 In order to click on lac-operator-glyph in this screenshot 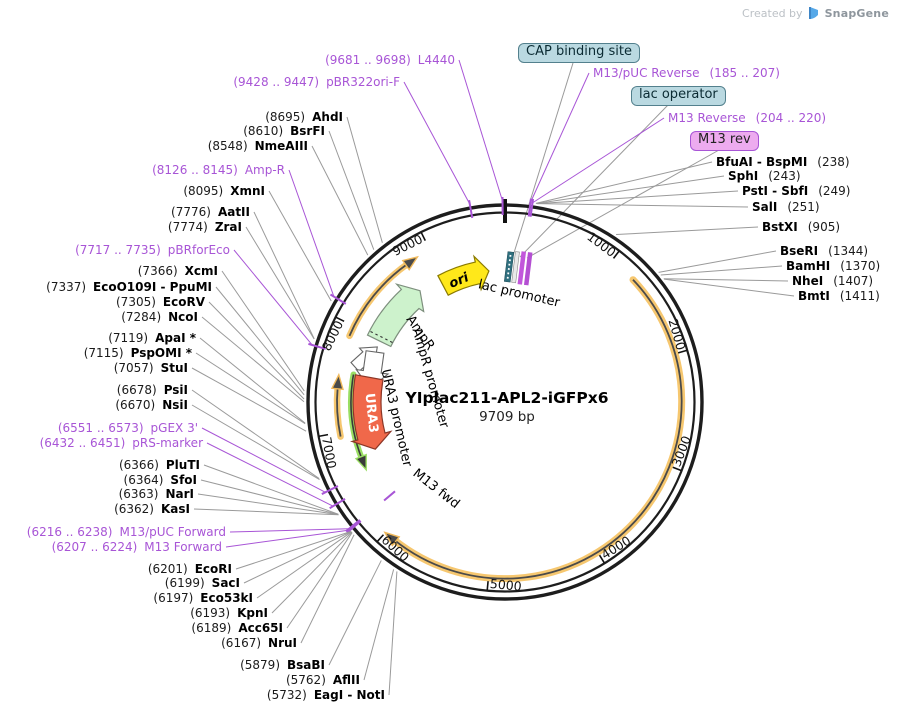, I will do `click(522, 268)`.